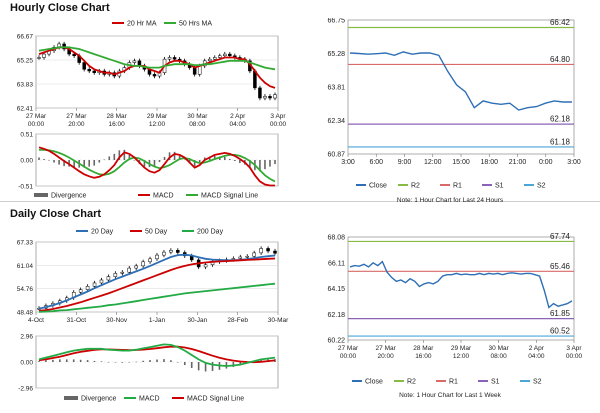  I want to click on level-label-r1: 65.46, so click(560, 266).